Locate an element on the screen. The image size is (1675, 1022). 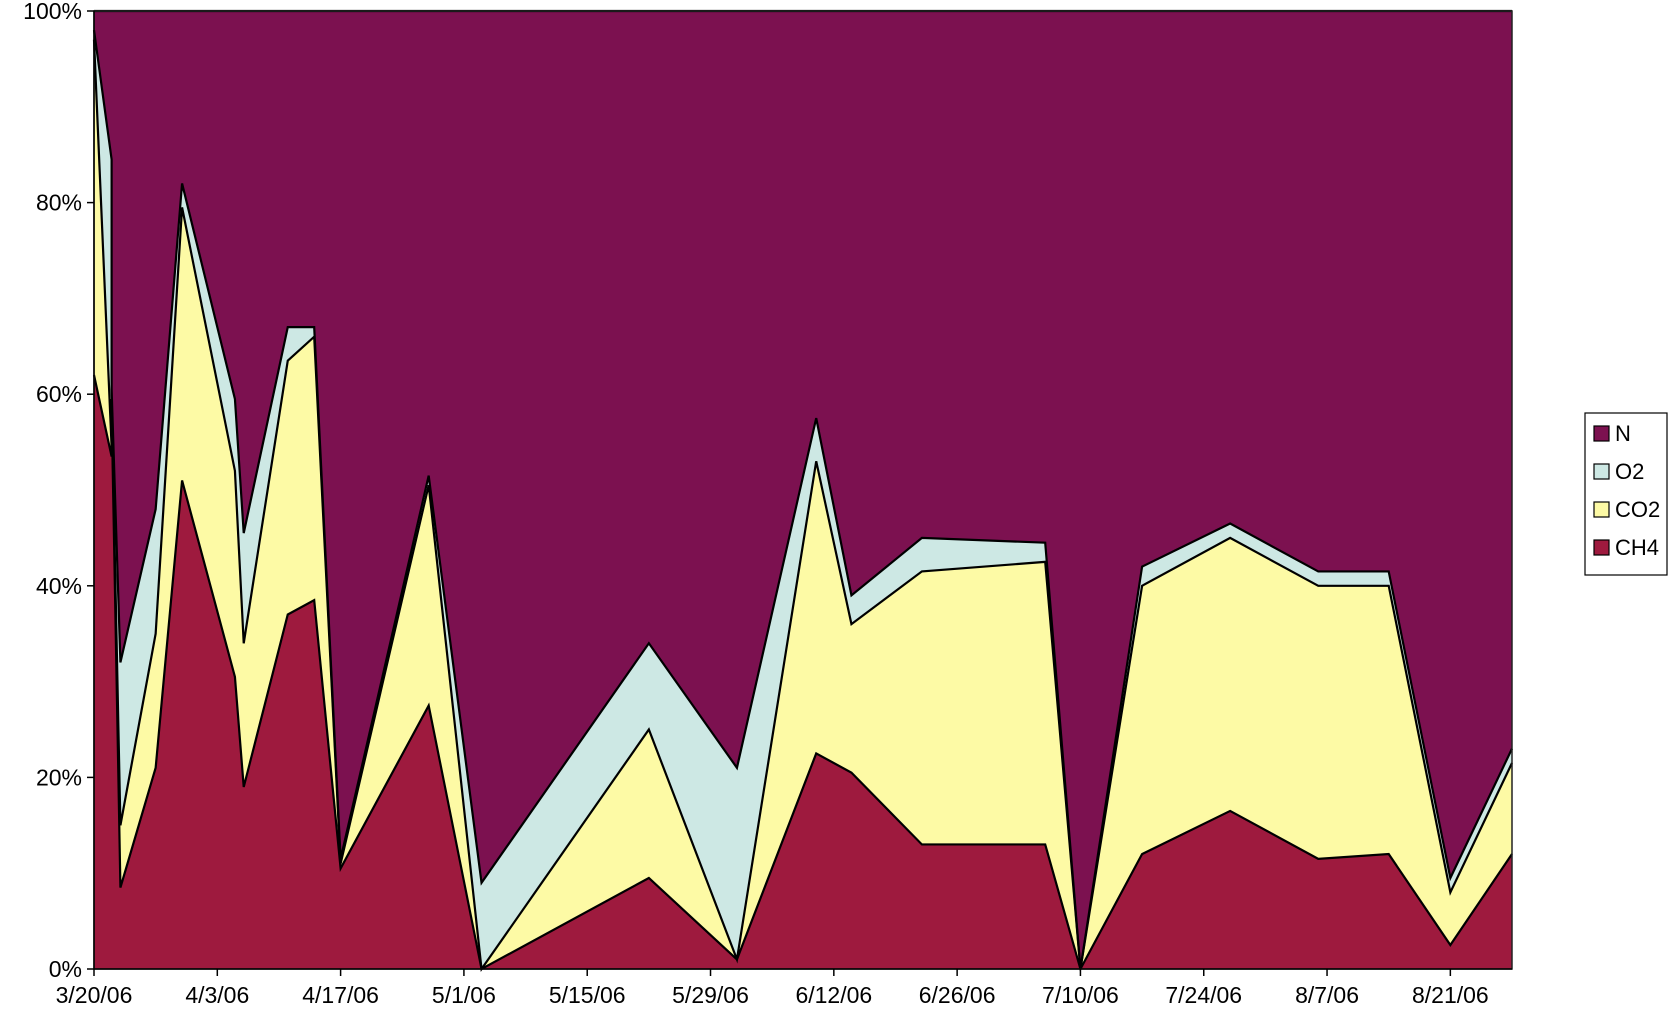
y-tick-label: 40% is located at coordinates (59, 586).